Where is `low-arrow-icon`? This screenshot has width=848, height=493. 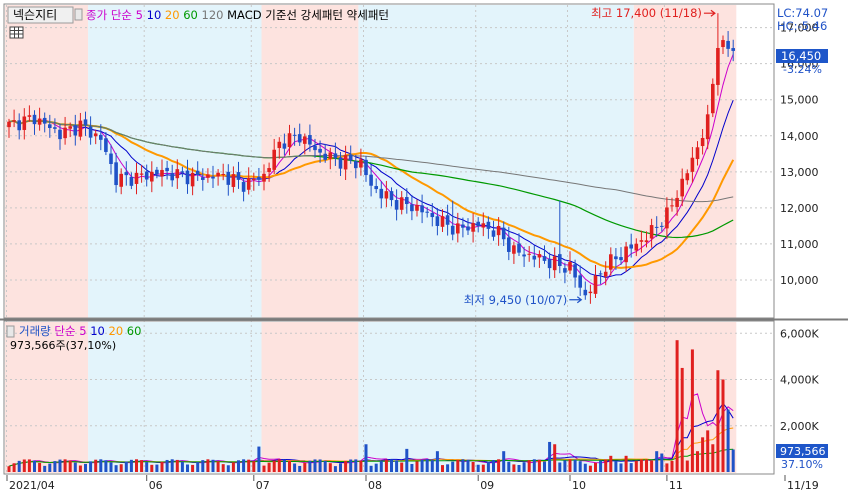 low-arrow-icon is located at coordinates (576, 300).